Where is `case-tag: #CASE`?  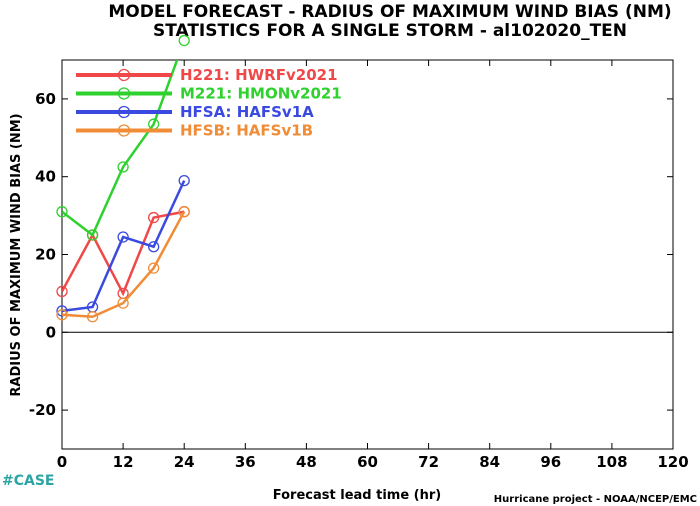 case-tag: #CASE is located at coordinates (28, 481).